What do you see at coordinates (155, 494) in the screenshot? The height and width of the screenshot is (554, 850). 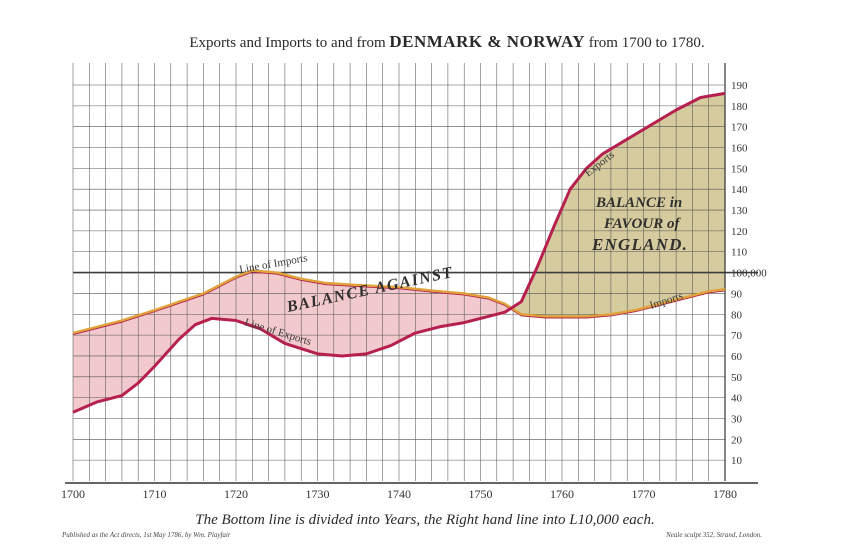 I see `x-tick-1710: 1710` at bounding box center [155, 494].